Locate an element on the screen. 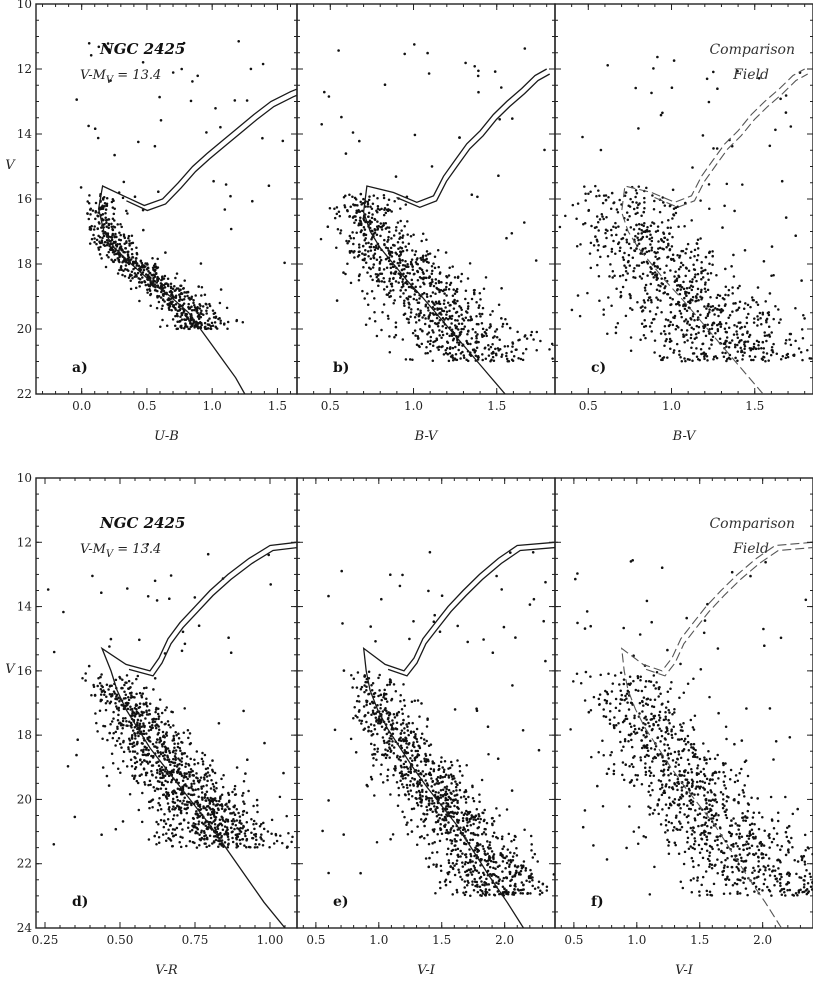 This screenshot has height=981, width=813. panel-label: b) is located at coordinates (341, 368).